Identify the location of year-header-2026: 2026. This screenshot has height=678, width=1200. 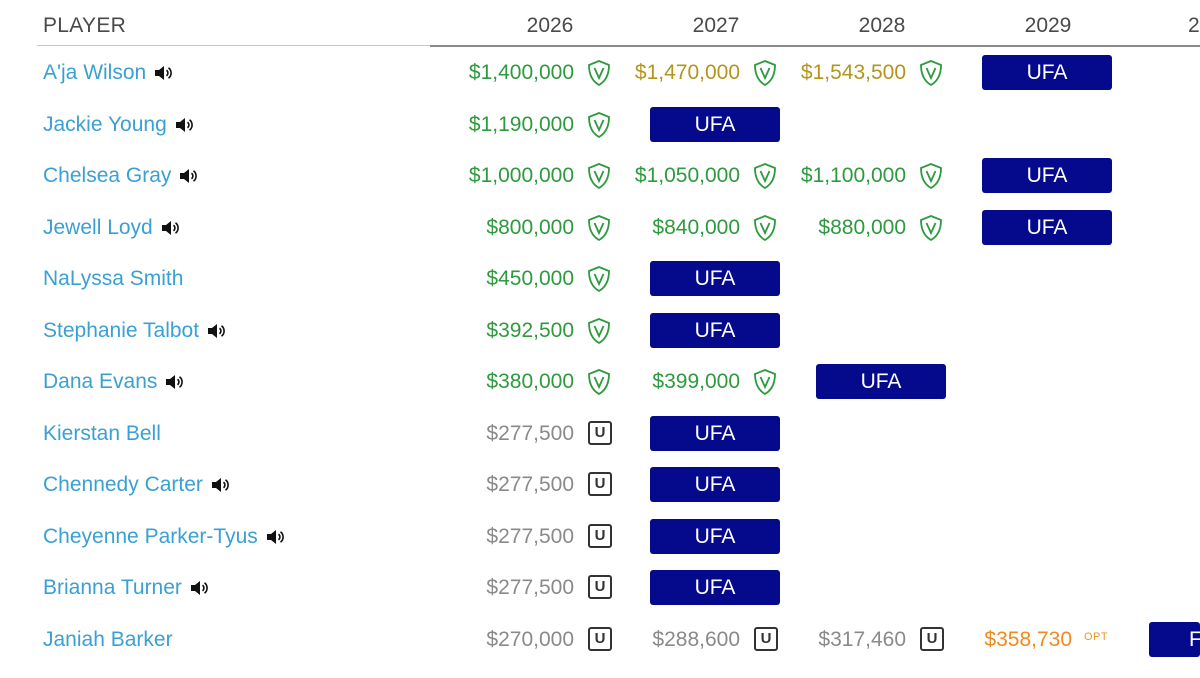
(550, 25).